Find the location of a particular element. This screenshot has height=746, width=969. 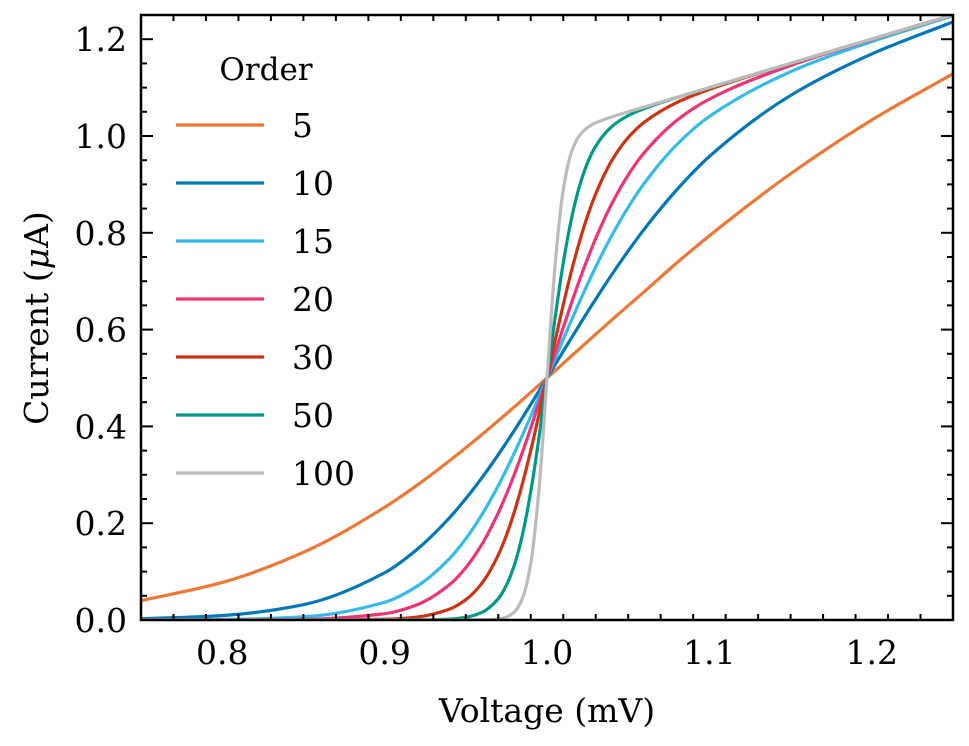

legend-item: 100 is located at coordinates (265, 473).